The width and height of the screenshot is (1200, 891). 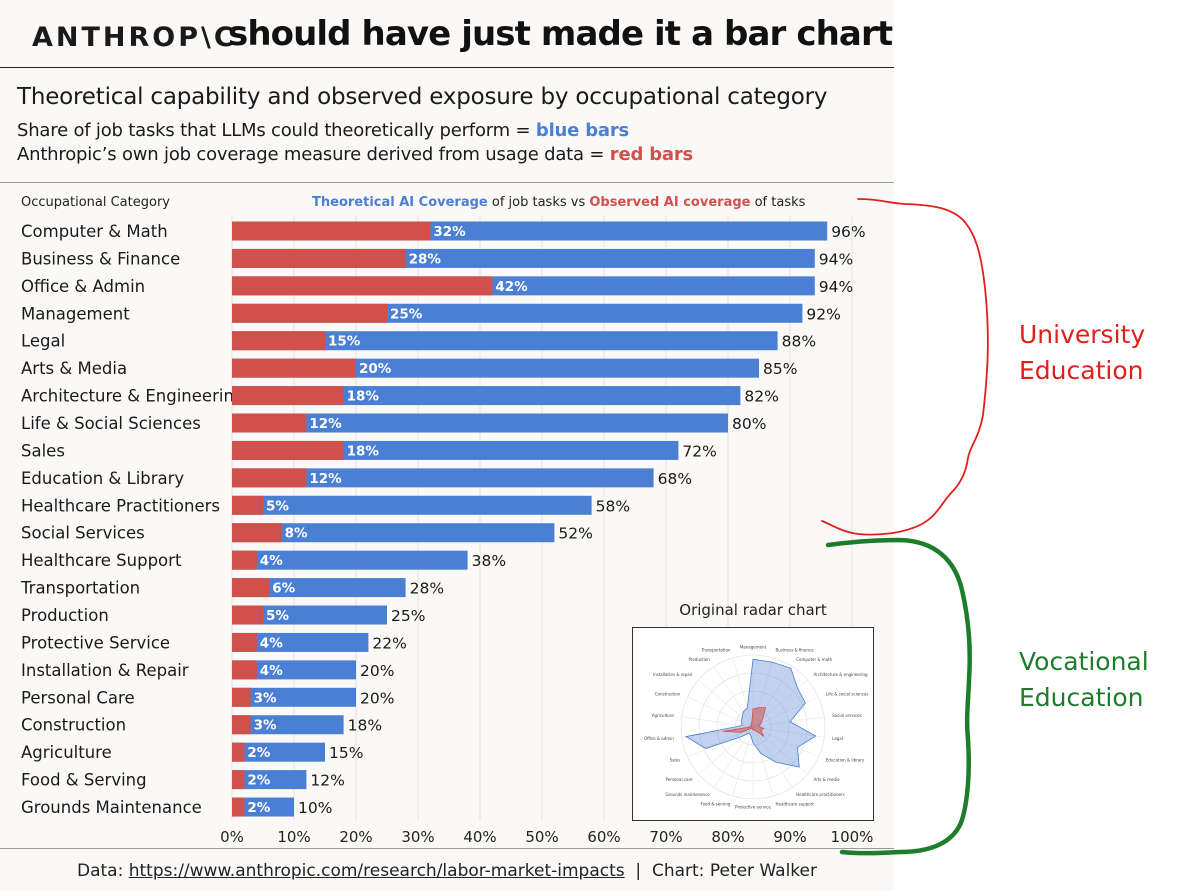 What do you see at coordinates (283, 589) in the screenshot?
I see `observed-value-label: 6%` at bounding box center [283, 589].